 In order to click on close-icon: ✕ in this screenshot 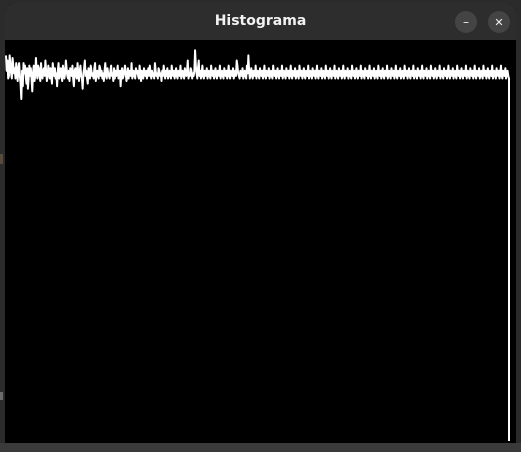, I will do `click(499, 22)`.